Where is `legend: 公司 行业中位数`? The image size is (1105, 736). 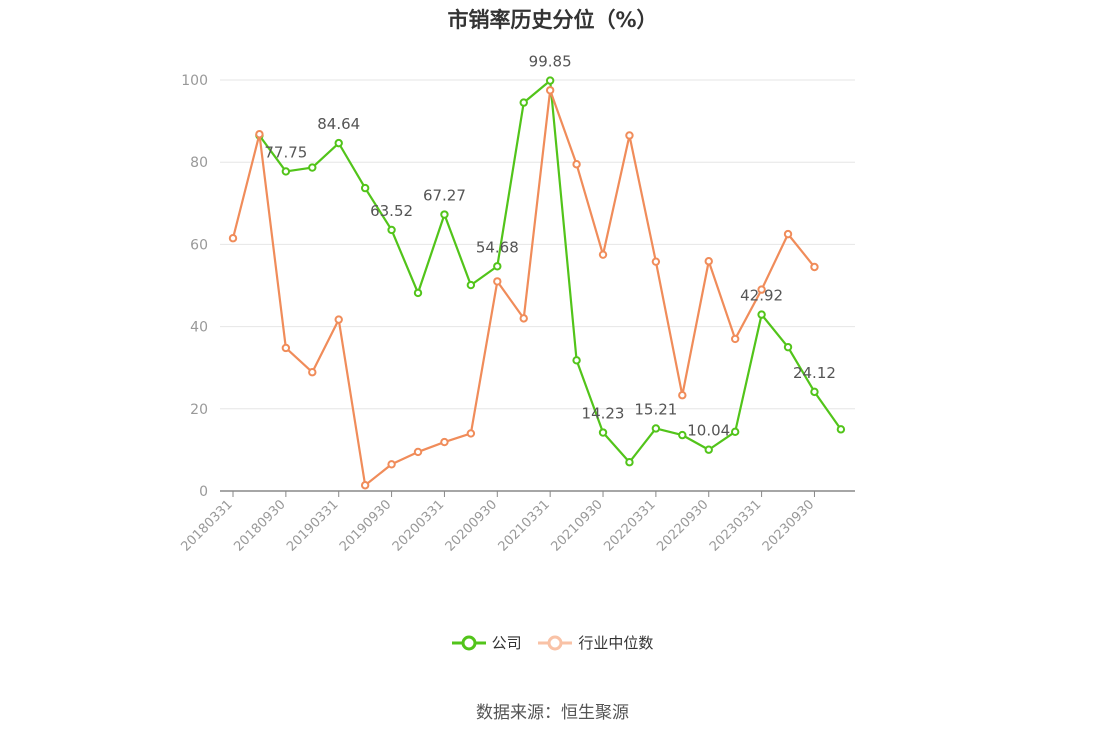 legend: 公司 行业中位数 is located at coordinates (552, 644).